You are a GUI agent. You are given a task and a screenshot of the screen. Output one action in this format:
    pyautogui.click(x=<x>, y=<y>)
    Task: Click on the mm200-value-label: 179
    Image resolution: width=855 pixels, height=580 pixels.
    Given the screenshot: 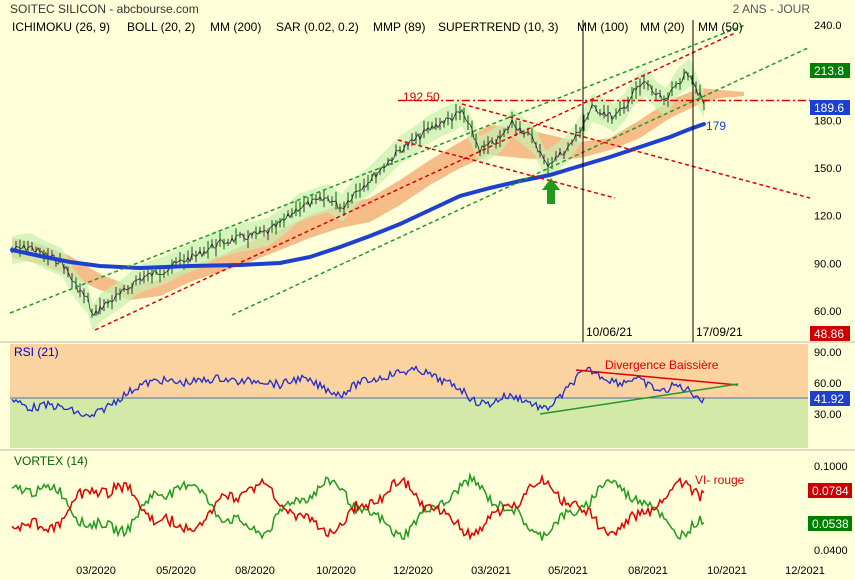 What is the action you would take?
    pyautogui.click(x=716, y=126)
    